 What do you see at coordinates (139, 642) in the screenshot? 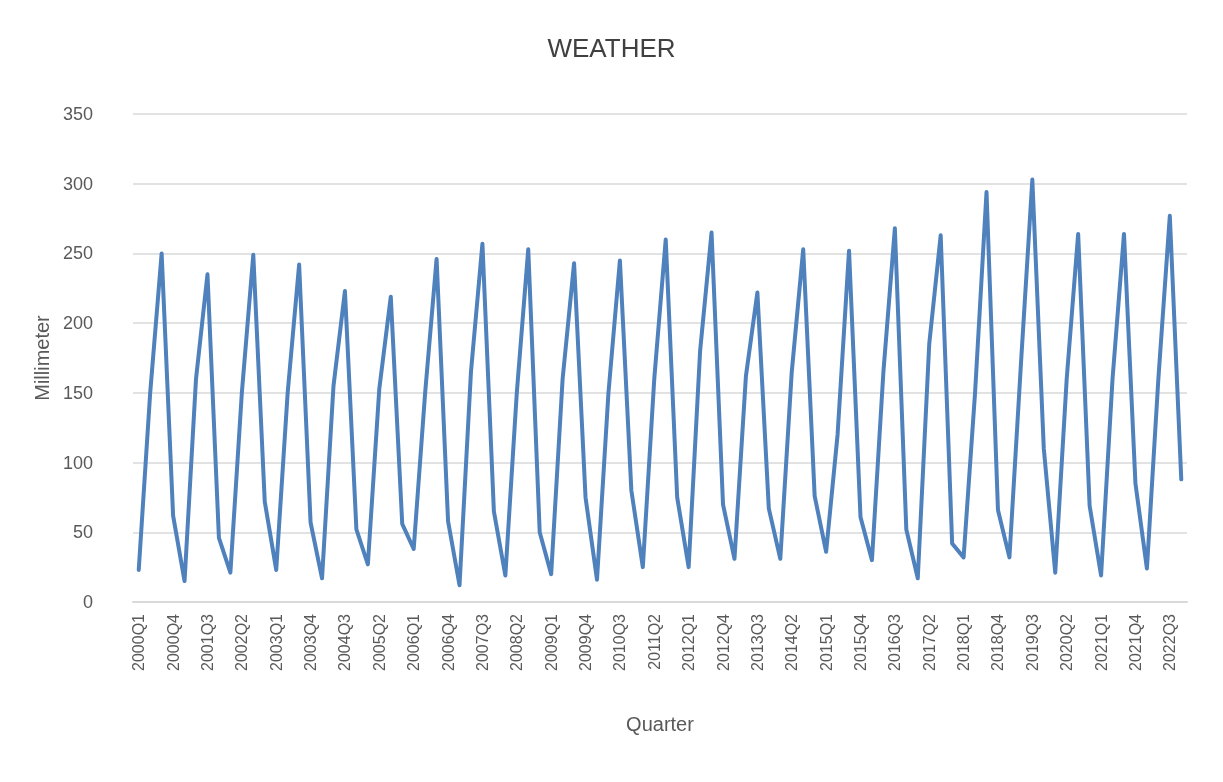
I see `x-tick-label: 2000Q1` at bounding box center [139, 642].